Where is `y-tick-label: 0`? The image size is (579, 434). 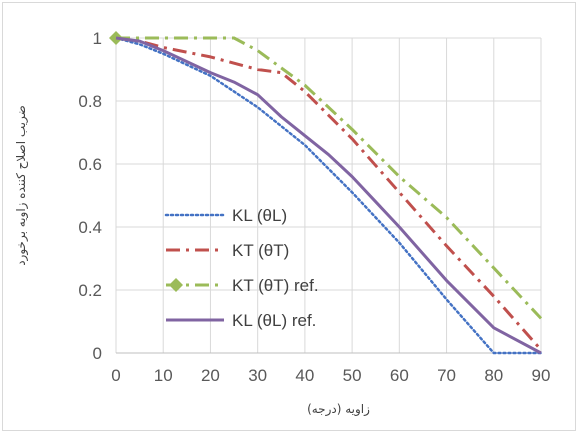
y-tick-label: 0 is located at coordinates (97, 353).